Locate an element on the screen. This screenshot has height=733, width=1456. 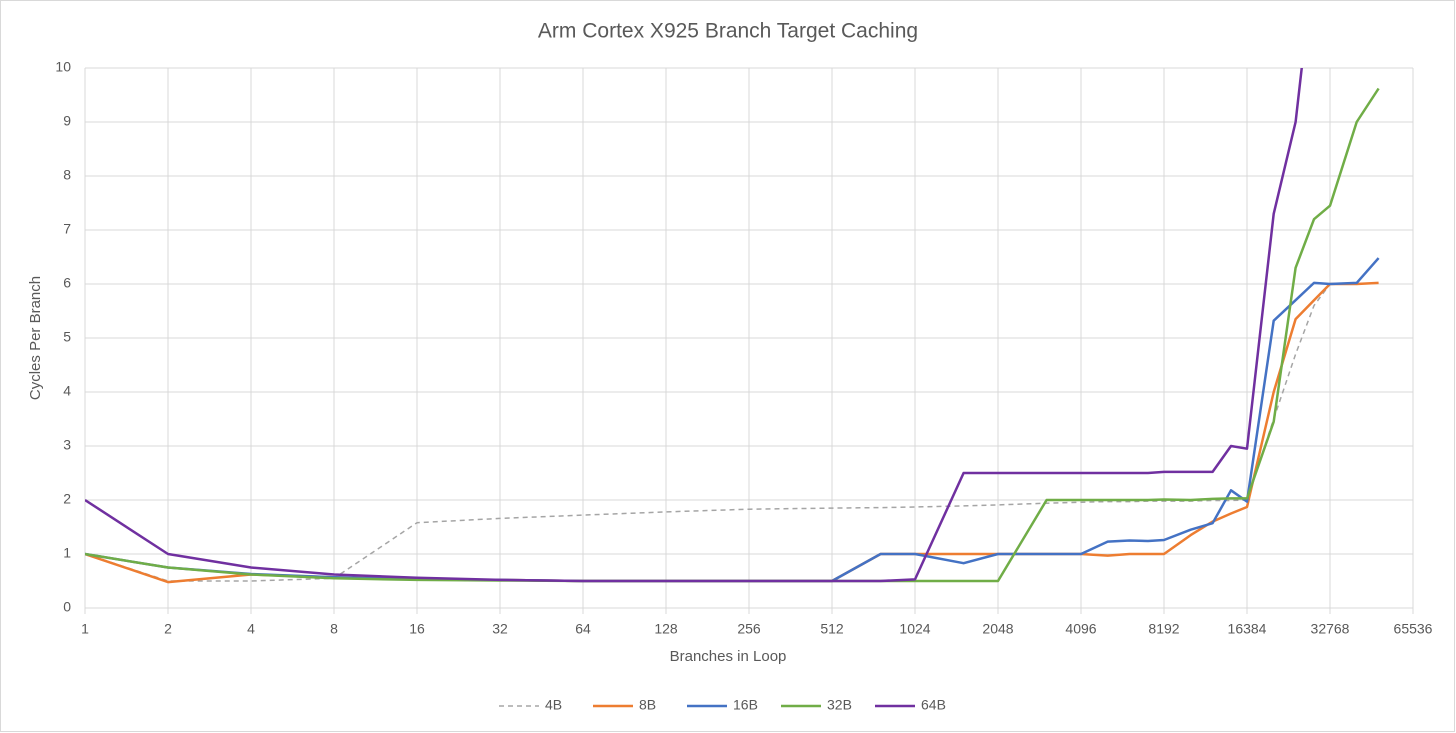
y-tick-label: 10 is located at coordinates (63, 67).